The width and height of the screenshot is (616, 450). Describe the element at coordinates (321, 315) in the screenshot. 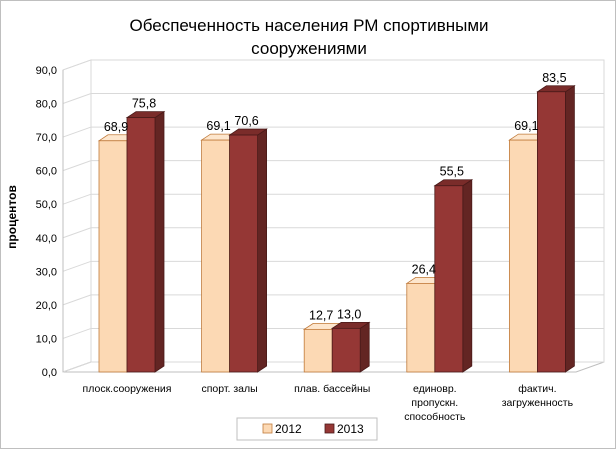

I see `data-label: 12,7` at that location.